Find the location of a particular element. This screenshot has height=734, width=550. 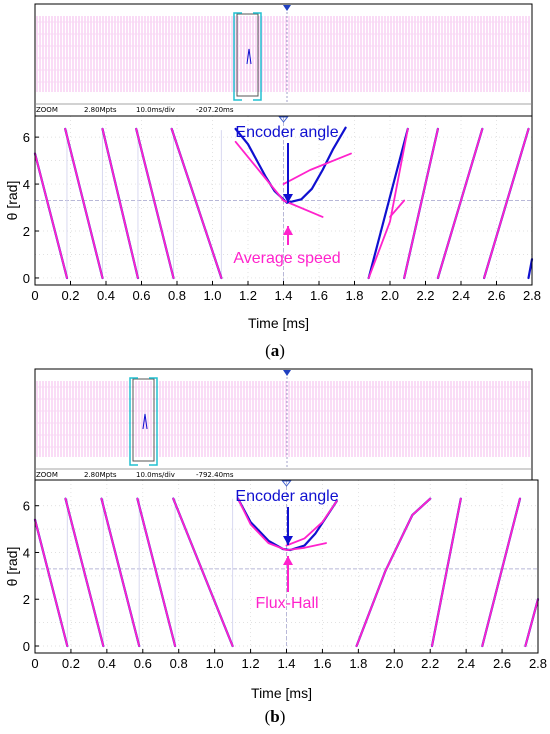

x-tick-label: 1.4 is located at coordinates (286, 663).